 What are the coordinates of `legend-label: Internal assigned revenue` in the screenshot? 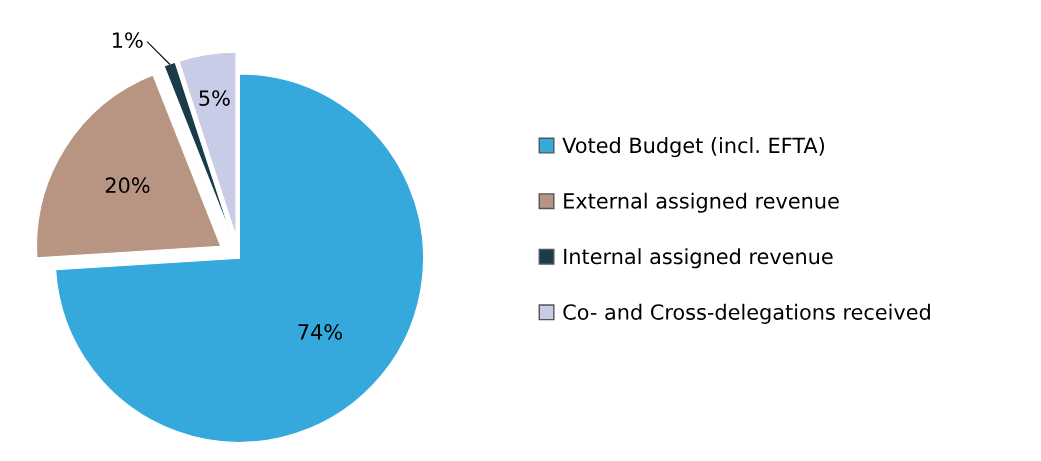 It's located at (698, 258).